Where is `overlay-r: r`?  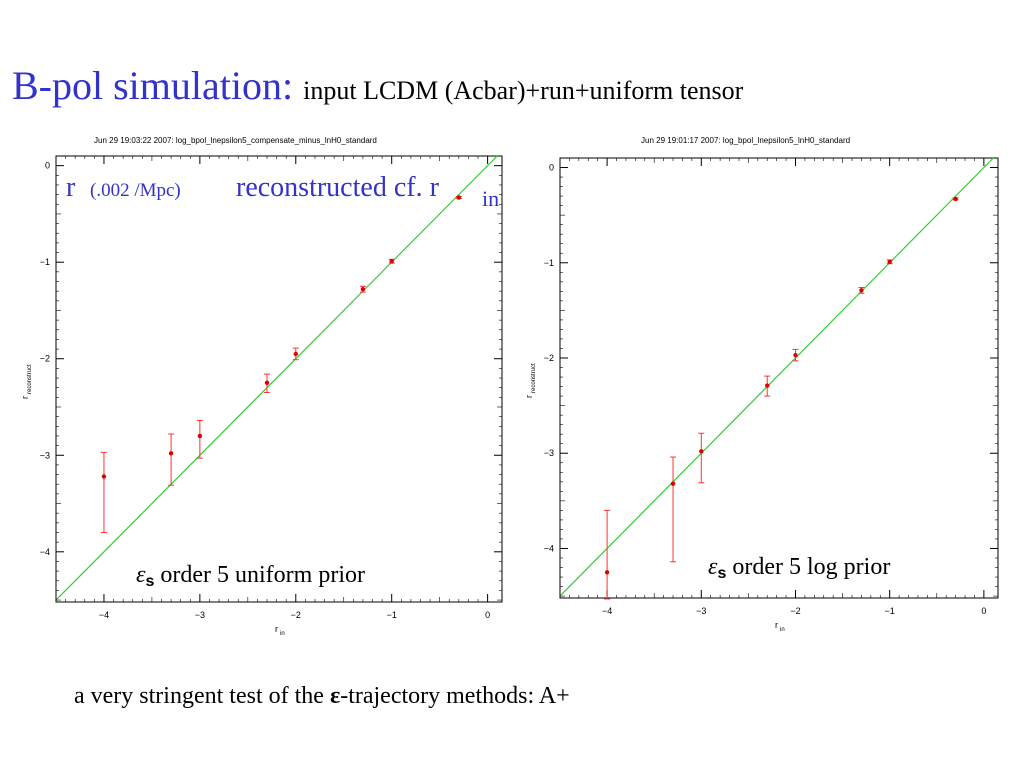
overlay-r: r is located at coordinates (71, 187).